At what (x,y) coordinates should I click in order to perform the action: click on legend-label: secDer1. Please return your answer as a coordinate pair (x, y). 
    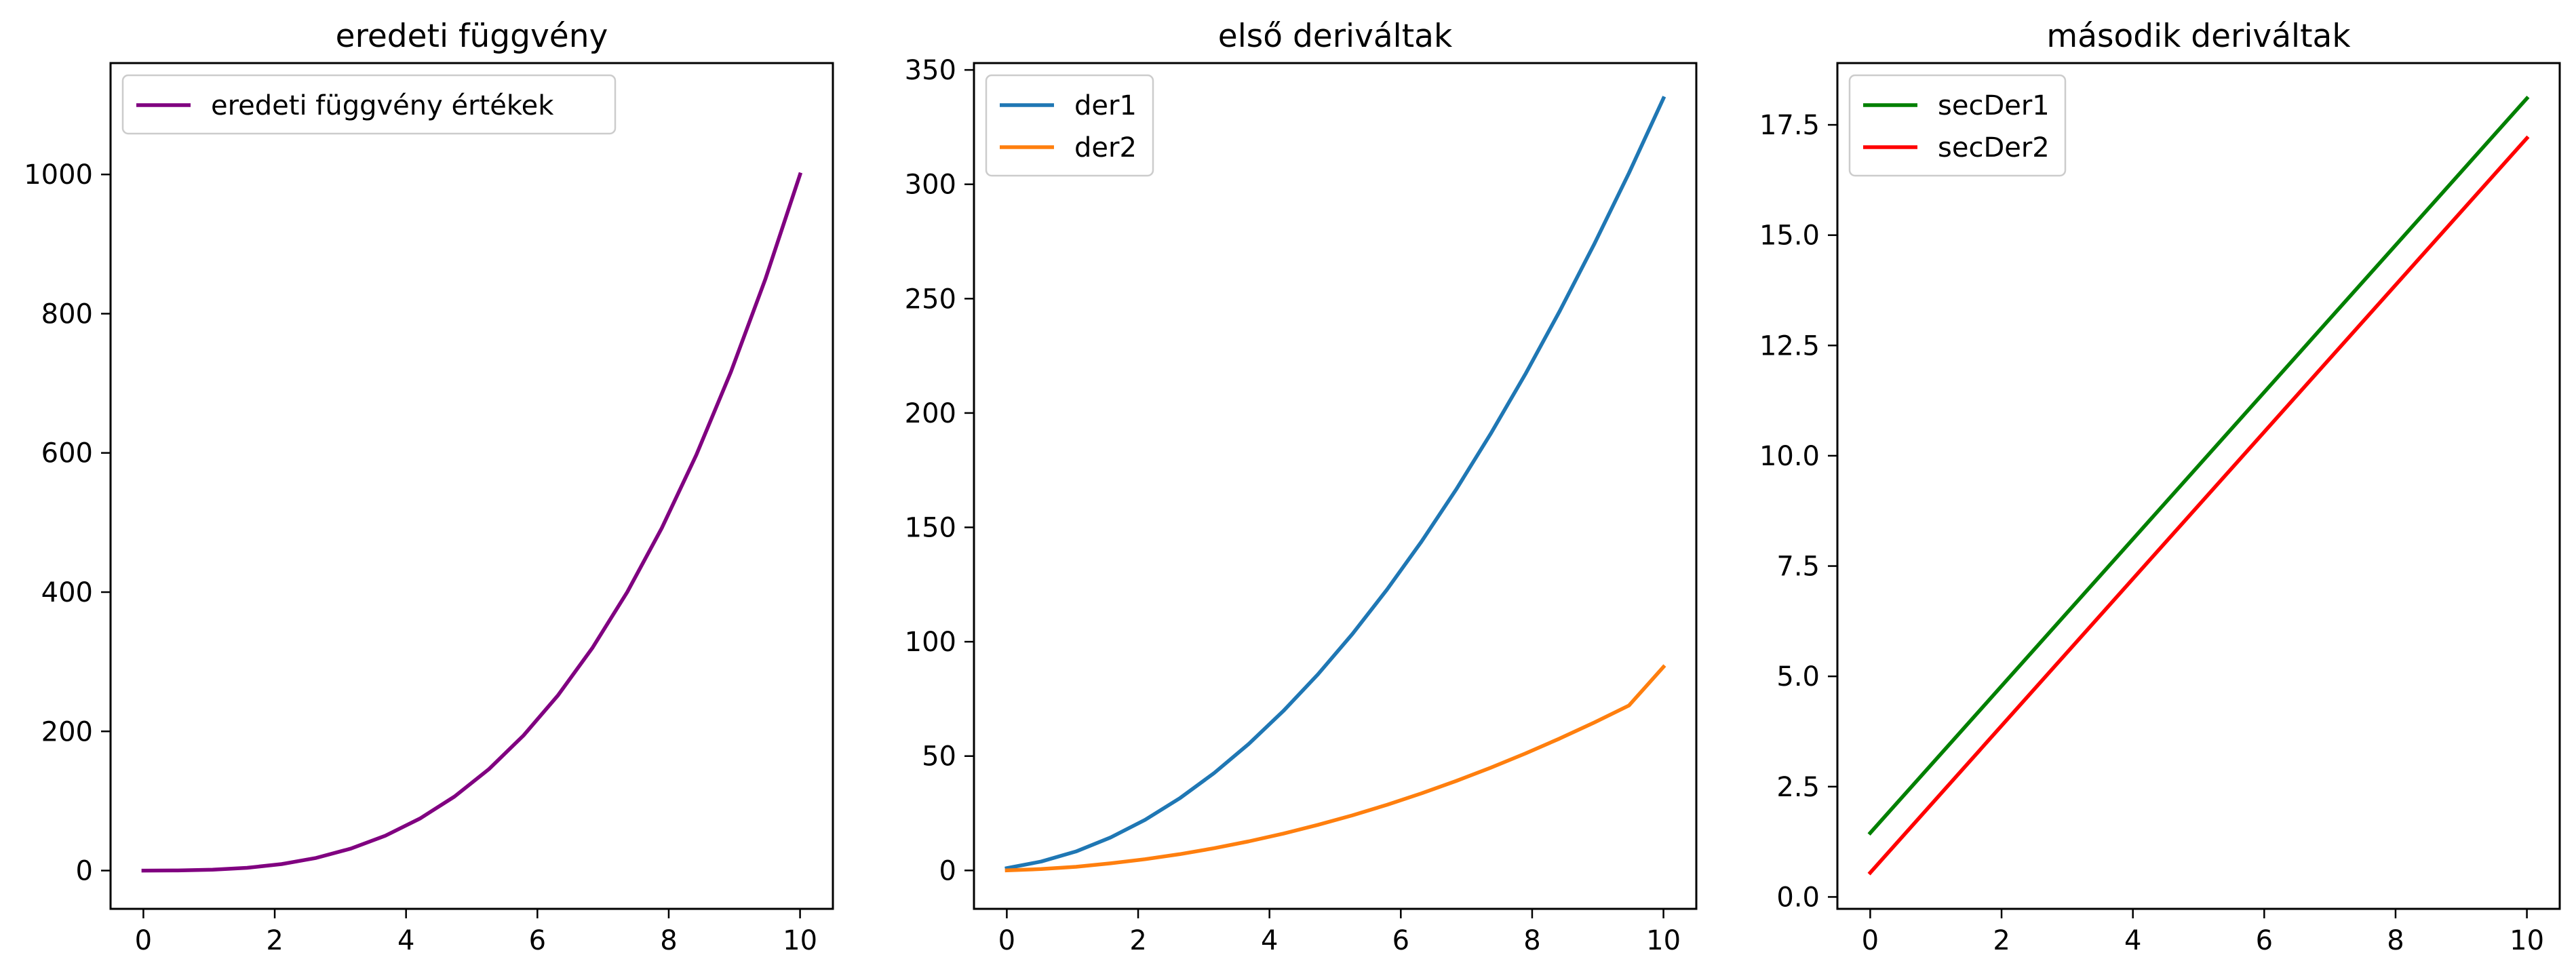
    Looking at the image, I should click on (1994, 105).